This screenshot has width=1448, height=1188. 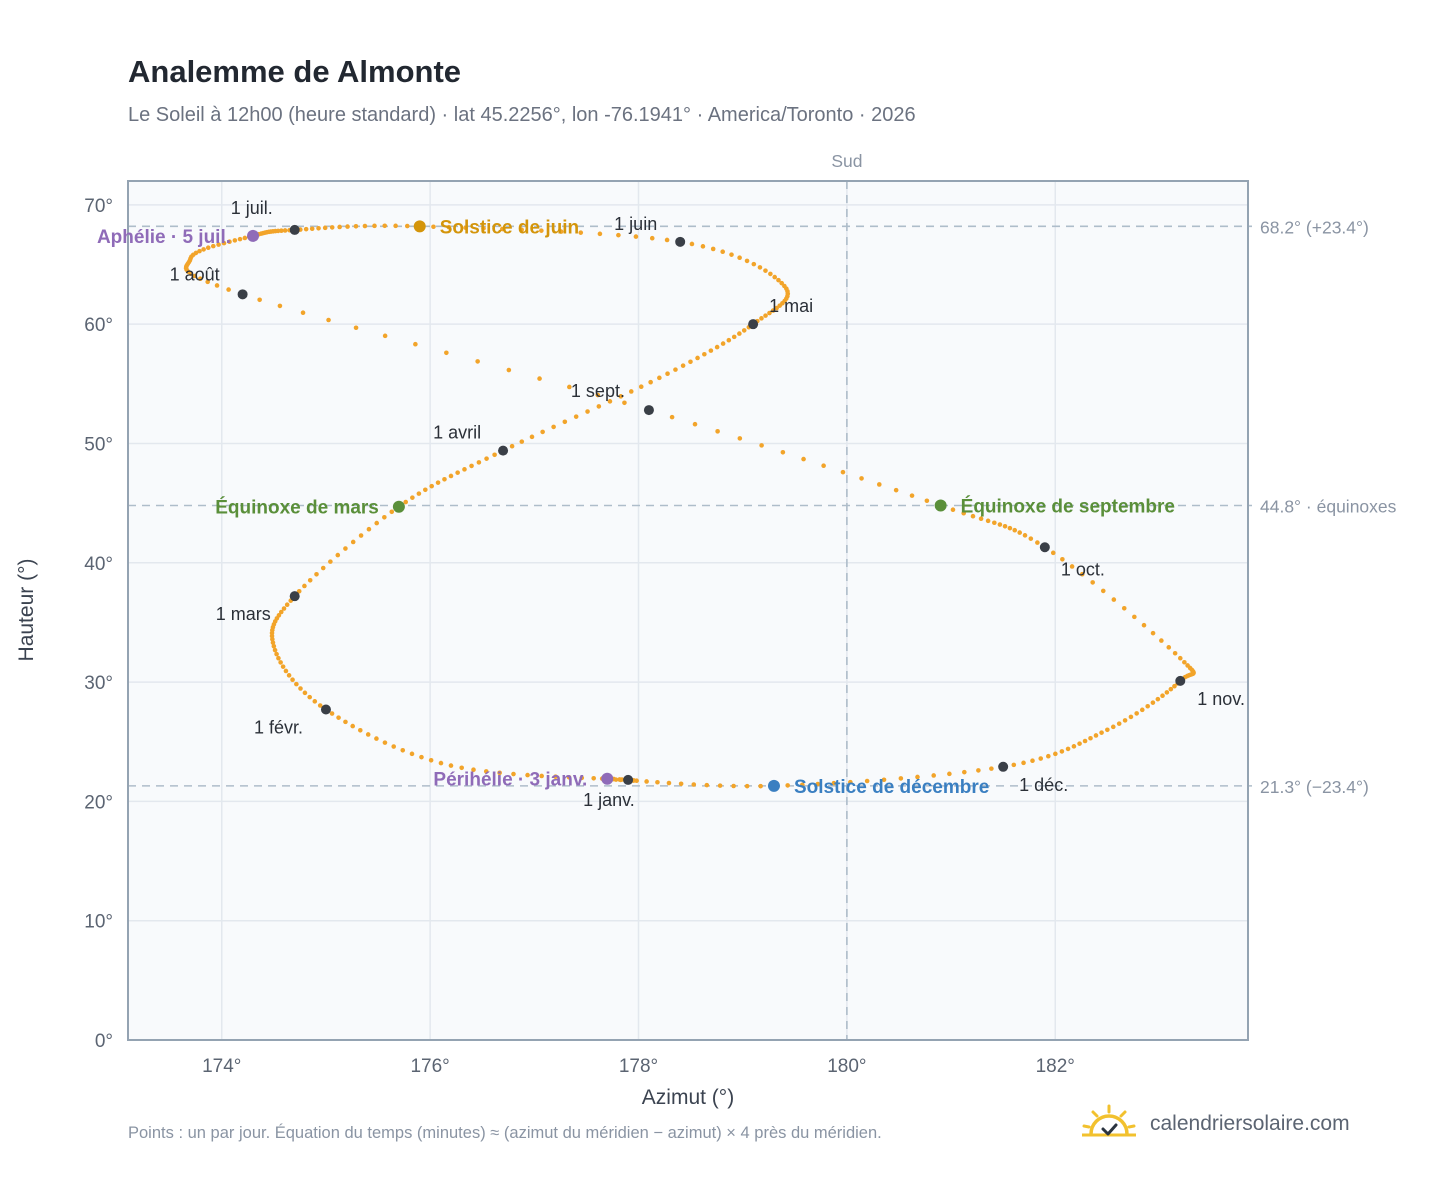 I want to click on event-marker, so click(x=253, y=235).